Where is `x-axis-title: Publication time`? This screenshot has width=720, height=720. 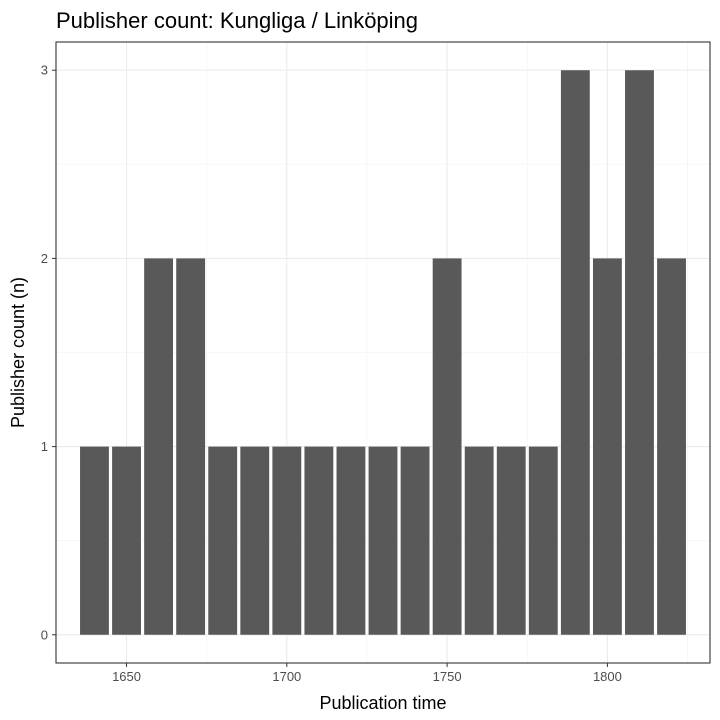 x-axis-title: Publication time is located at coordinates (382, 703).